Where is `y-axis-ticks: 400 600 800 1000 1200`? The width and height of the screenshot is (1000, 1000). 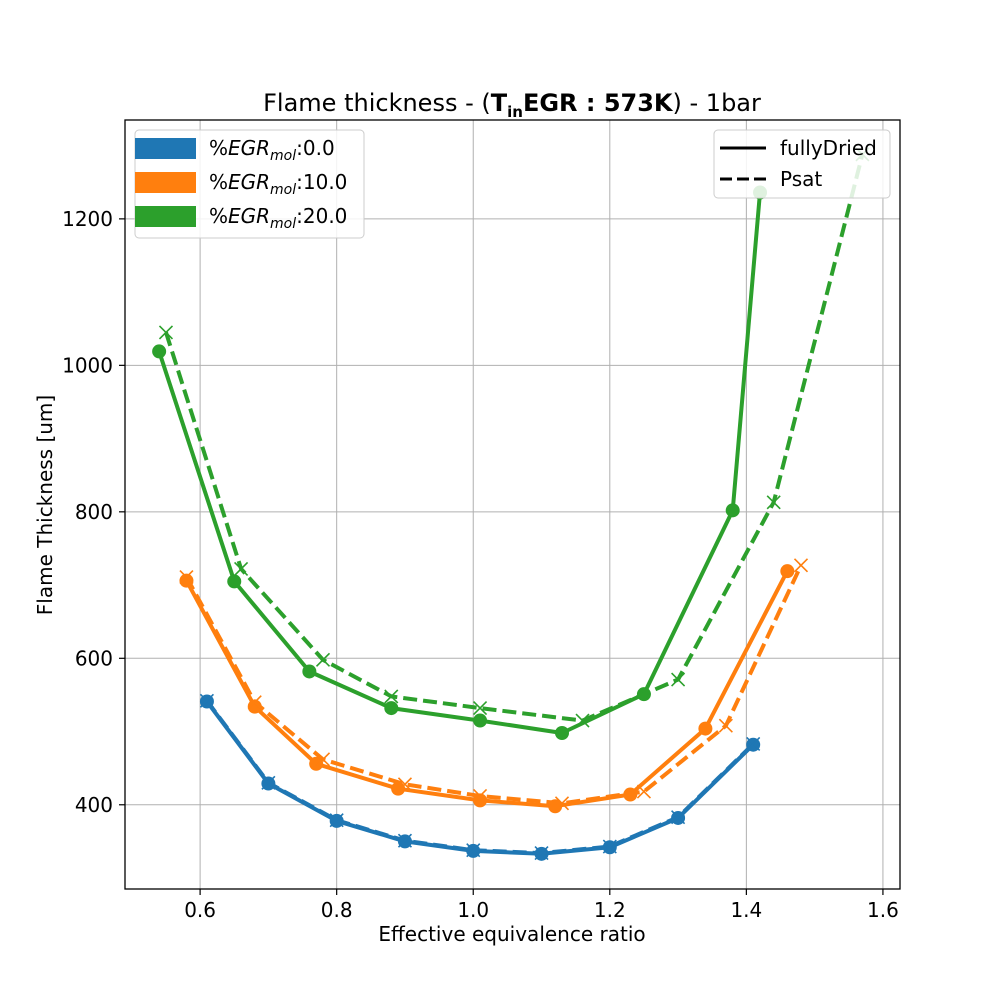 y-axis-ticks: 400 600 800 1000 1200 is located at coordinates (93, 512).